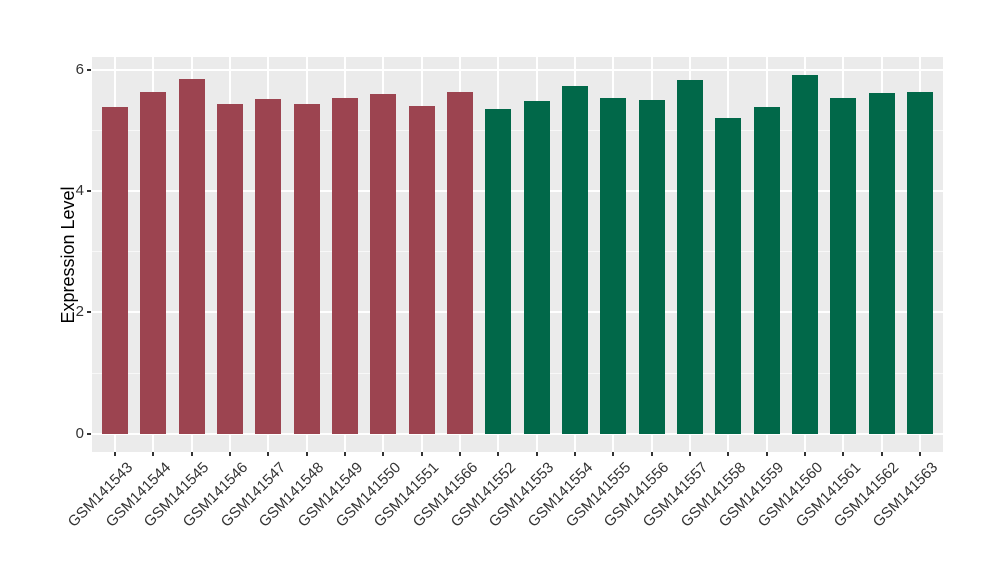 This screenshot has width=1000, height=580. Describe the element at coordinates (881, 454) in the screenshot. I see `x-tick-mark-GSM141562` at that location.